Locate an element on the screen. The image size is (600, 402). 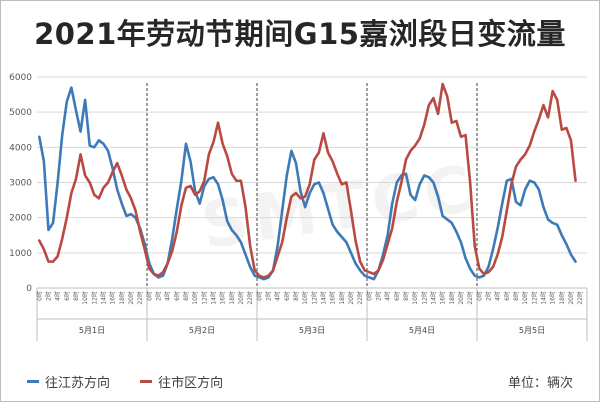
x-tick-label: 14时 is located at coordinates (433, 298).